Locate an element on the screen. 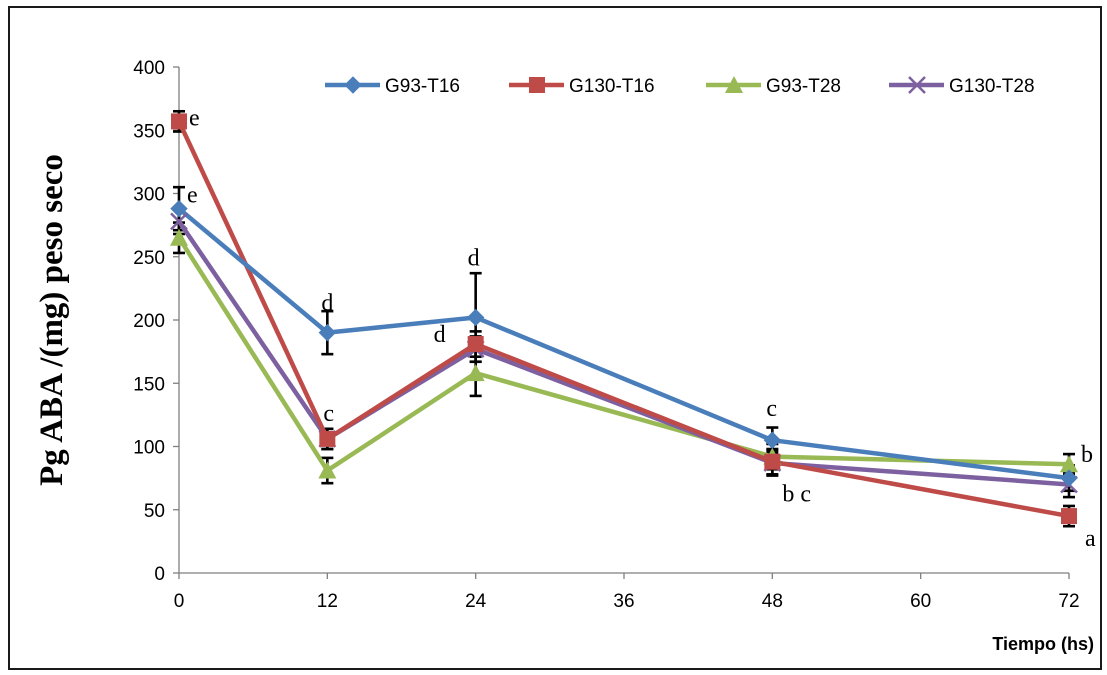  y-tick-label: 150 is located at coordinates (149, 384).